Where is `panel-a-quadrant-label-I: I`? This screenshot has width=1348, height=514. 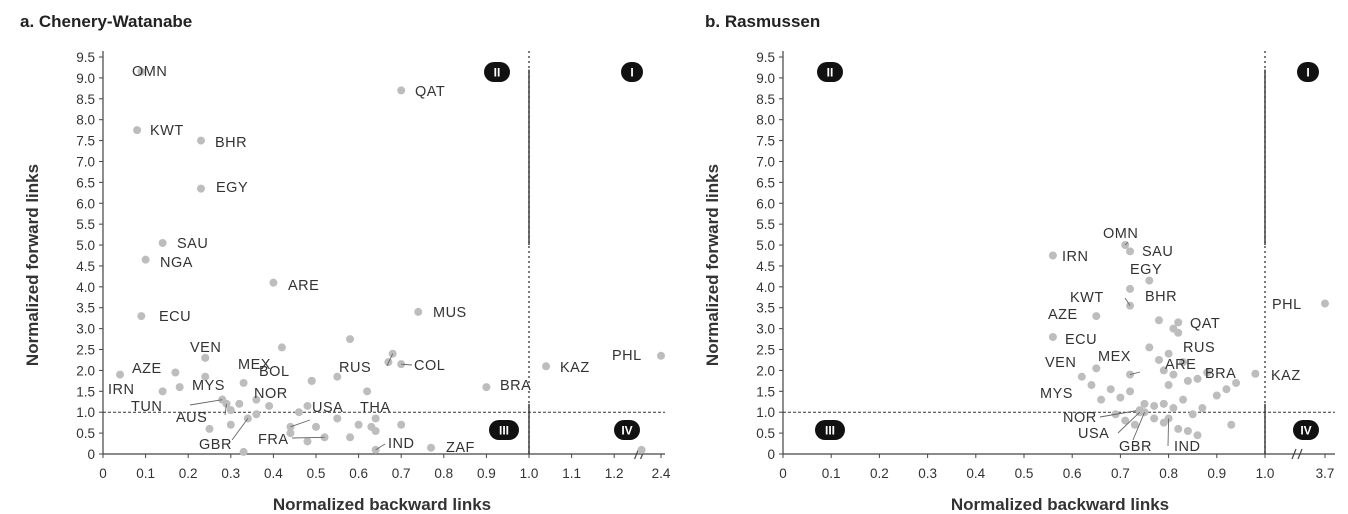 panel-a-quadrant-label-I: I is located at coordinates (631, 73).